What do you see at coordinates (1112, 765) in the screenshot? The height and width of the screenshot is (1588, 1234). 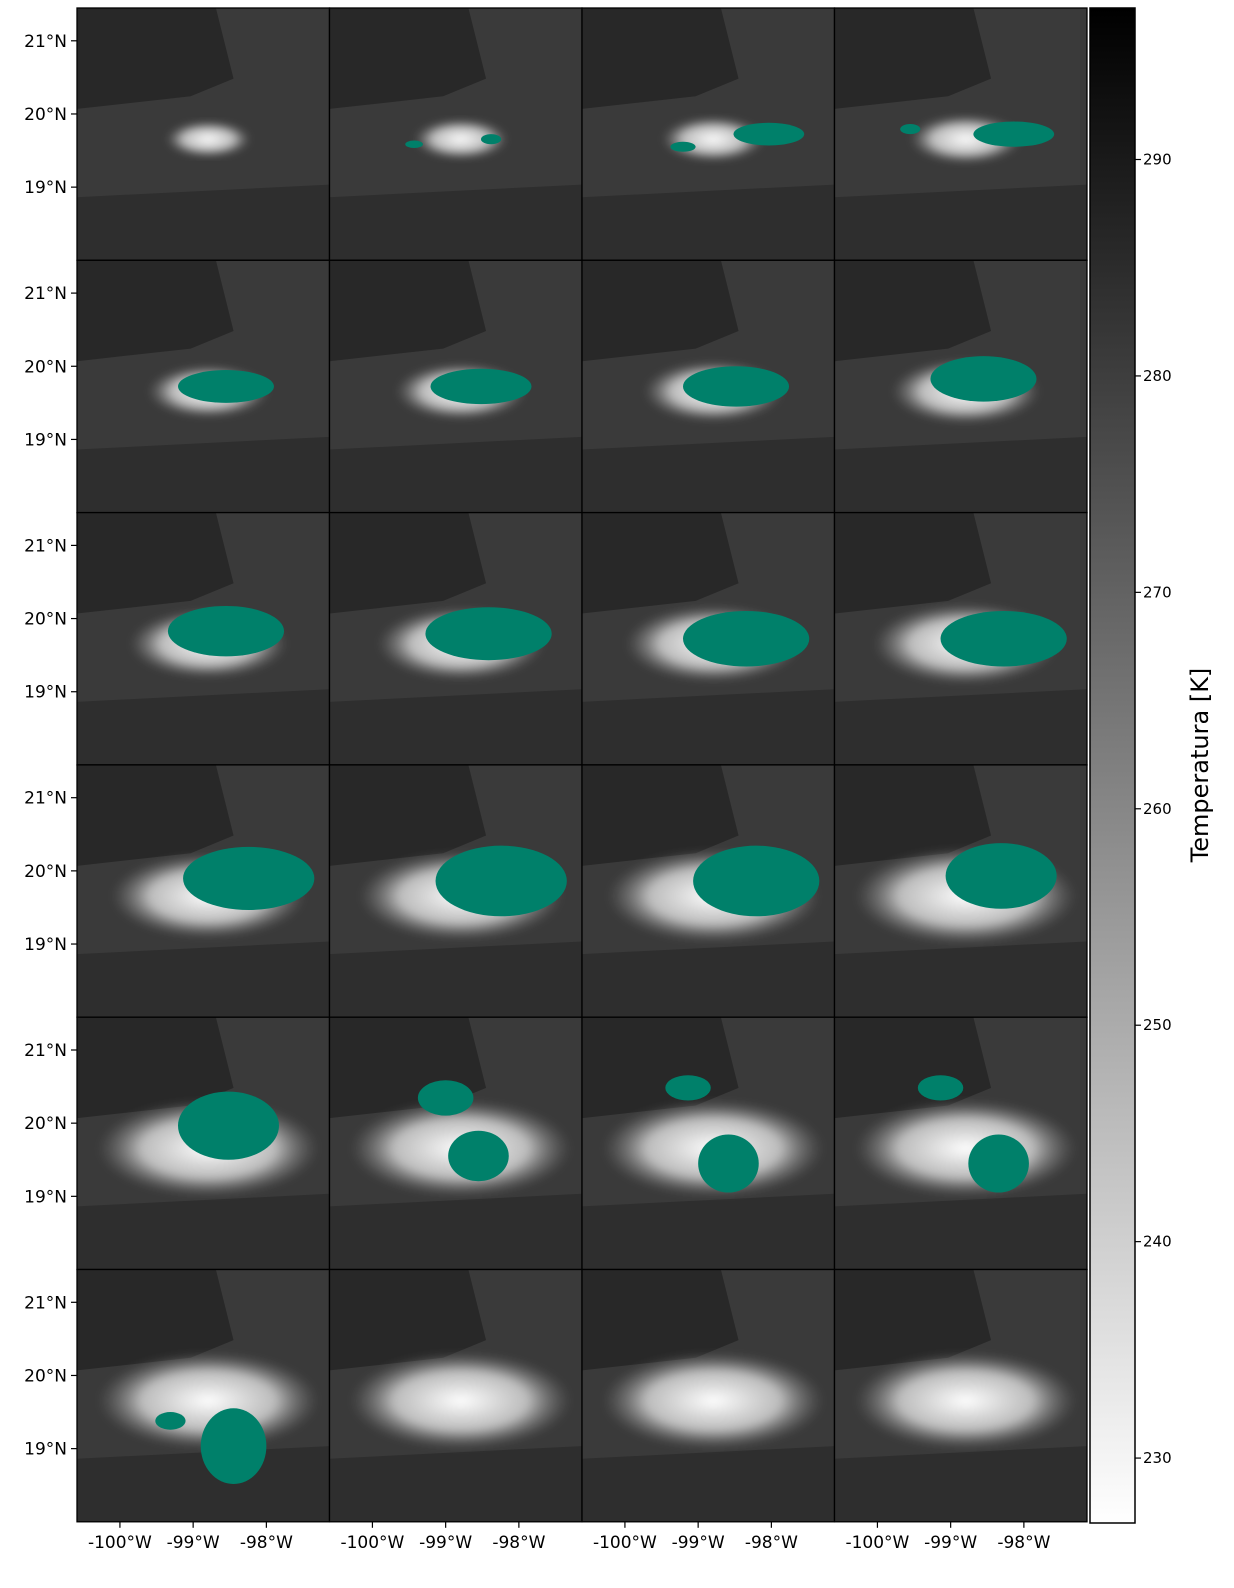 I see `colorbar-gradient` at bounding box center [1112, 765].